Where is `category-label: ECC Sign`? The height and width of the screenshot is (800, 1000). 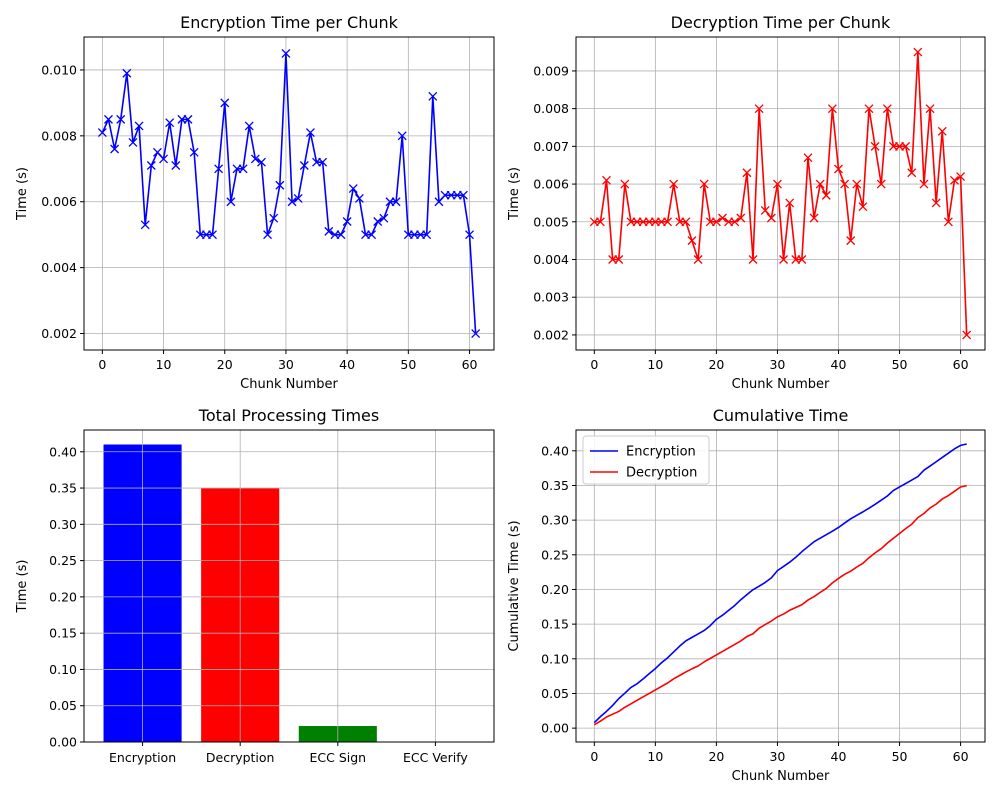 category-label: ECC Sign is located at coordinates (338, 757).